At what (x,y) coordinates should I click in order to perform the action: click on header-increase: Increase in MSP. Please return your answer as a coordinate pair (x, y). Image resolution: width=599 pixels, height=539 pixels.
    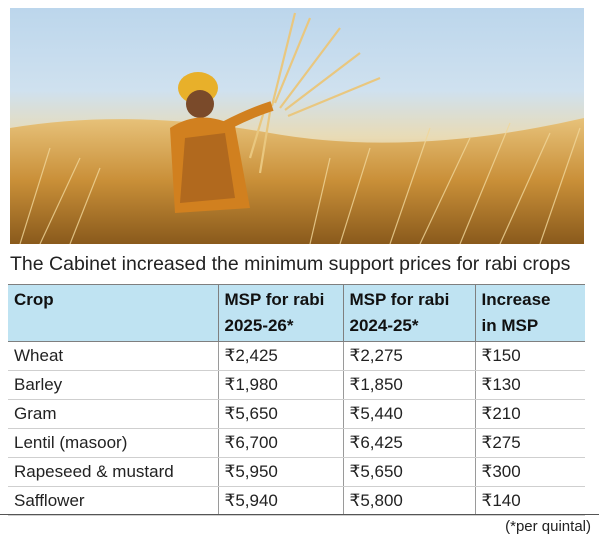
    Looking at the image, I should click on (529, 313).